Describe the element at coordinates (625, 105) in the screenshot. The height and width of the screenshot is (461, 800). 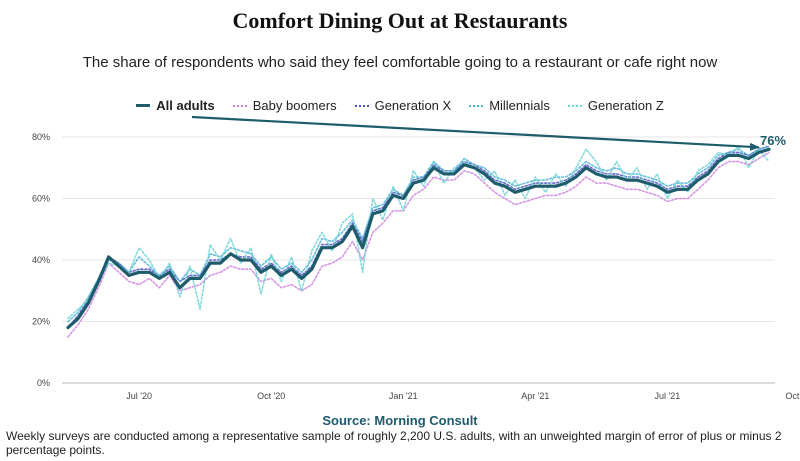
I see `legend-label: Generation Z` at that location.